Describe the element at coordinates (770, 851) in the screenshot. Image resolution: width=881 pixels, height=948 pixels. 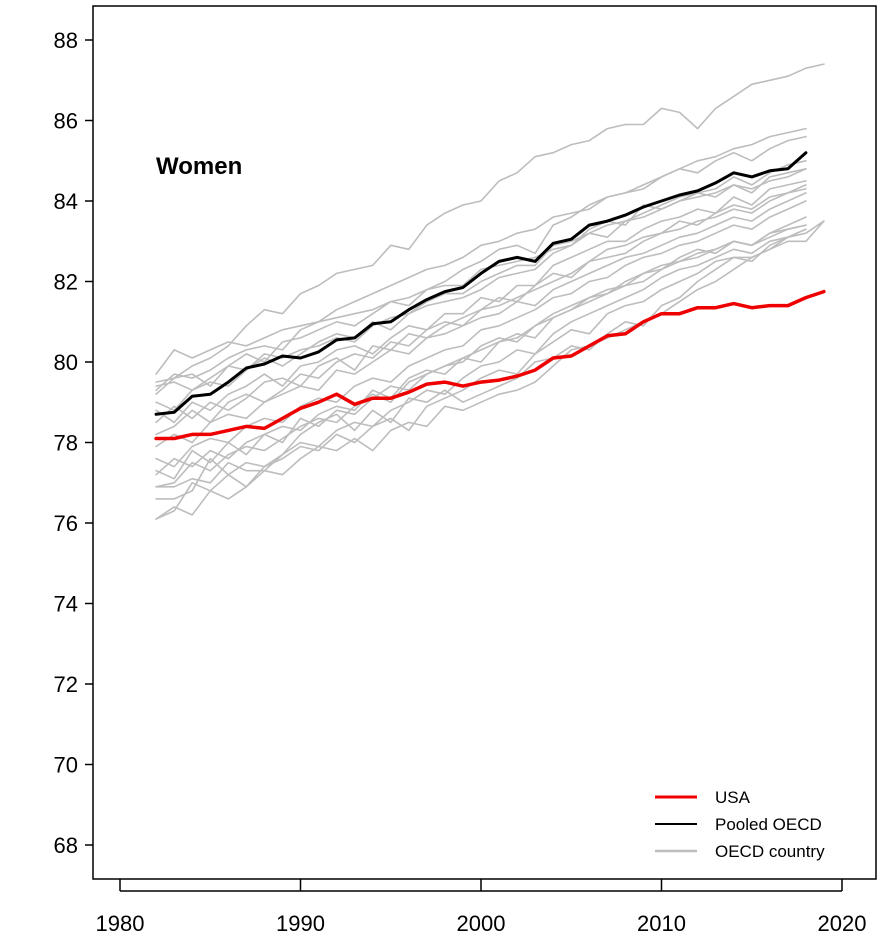
I see `legend-label: OECD country` at that location.